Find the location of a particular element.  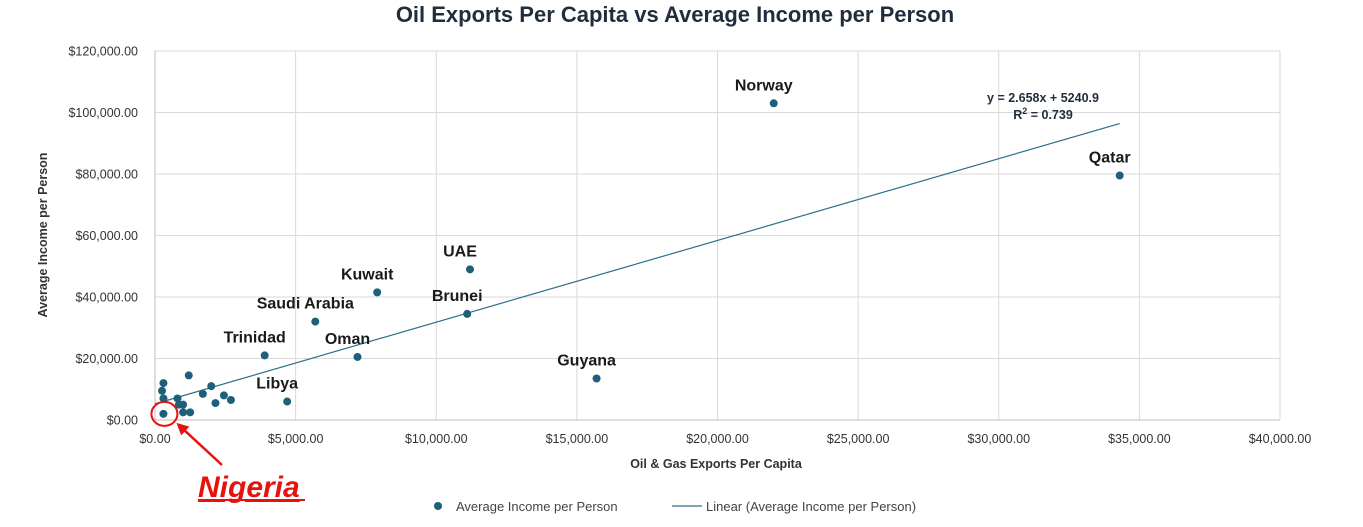

point-label: Saudi Arabia is located at coordinates (305, 304).